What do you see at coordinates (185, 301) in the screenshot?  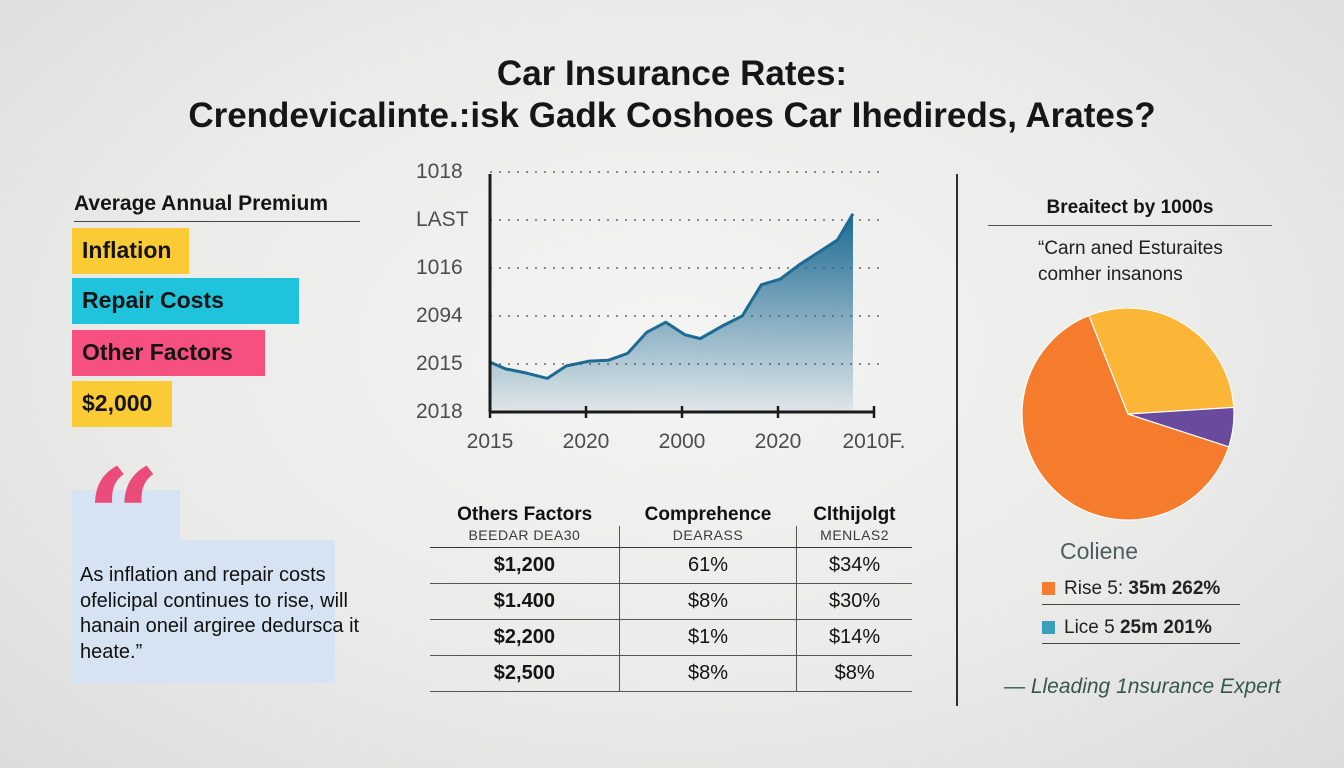 I see `tag-repair-costs: Repair Costs` at bounding box center [185, 301].